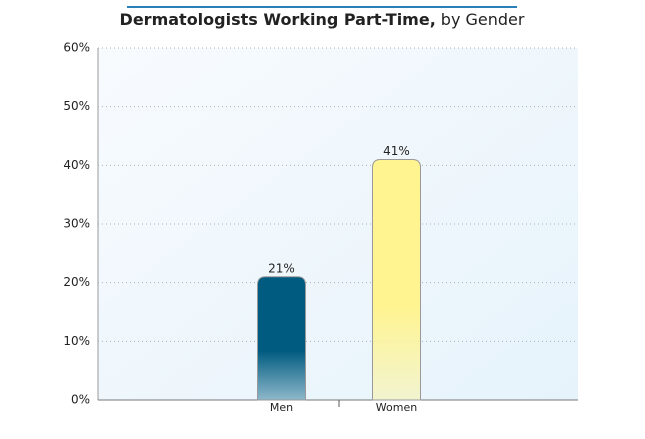 This screenshot has height=439, width=645. What do you see at coordinates (76, 224) in the screenshot?
I see `y-tick-label: 30%` at bounding box center [76, 224].